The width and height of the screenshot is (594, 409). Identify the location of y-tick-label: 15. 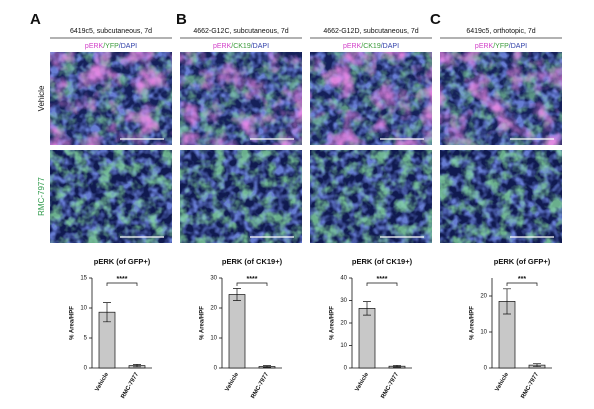
(83, 279).